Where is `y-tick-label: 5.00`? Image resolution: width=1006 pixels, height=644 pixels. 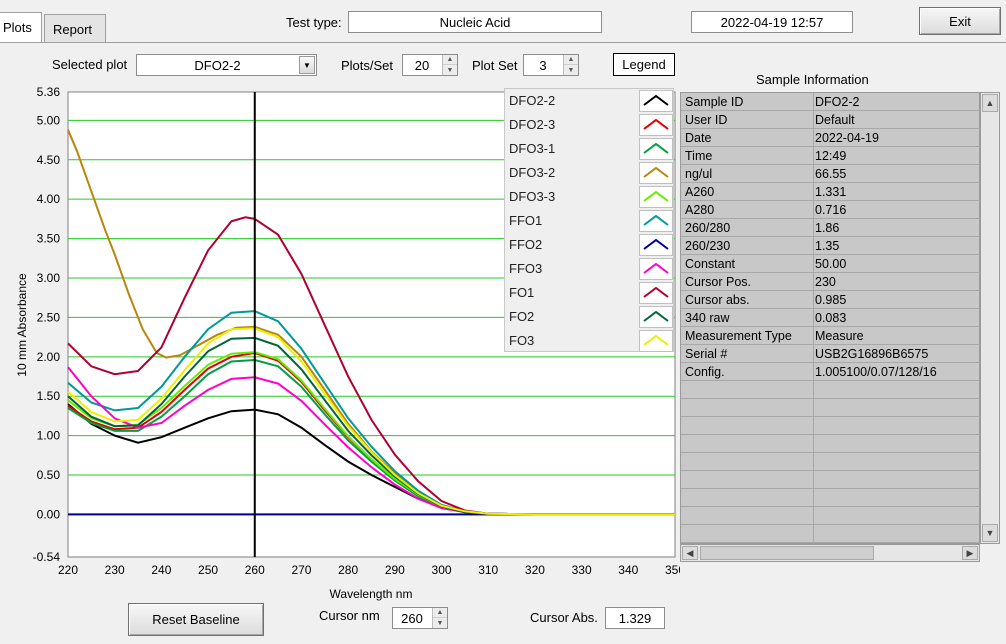 y-tick-label: 5.00 is located at coordinates (49, 120).